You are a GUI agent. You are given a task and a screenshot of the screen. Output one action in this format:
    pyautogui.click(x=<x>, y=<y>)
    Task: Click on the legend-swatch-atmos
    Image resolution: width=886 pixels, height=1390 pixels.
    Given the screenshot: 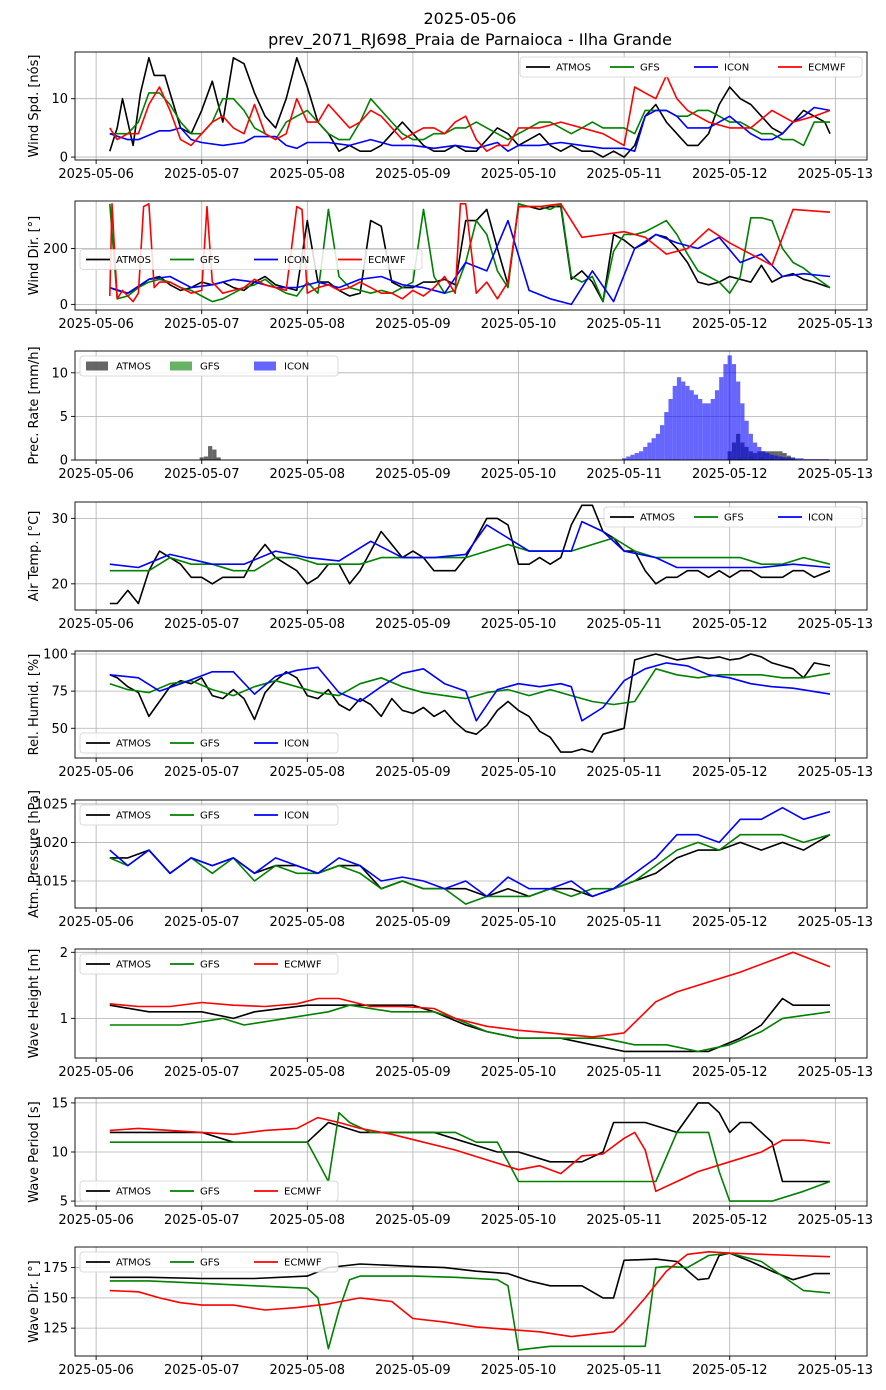 What is the action you would take?
    pyautogui.click(x=97, y=366)
    